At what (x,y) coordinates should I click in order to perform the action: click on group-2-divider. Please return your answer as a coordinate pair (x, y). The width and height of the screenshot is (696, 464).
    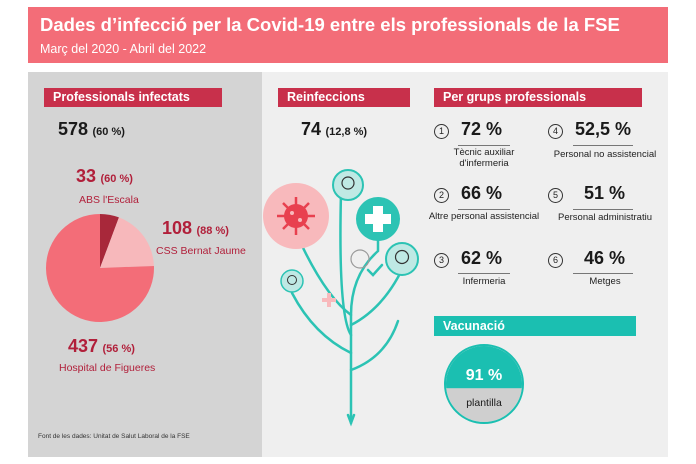
    Looking at the image, I should click on (484, 209).